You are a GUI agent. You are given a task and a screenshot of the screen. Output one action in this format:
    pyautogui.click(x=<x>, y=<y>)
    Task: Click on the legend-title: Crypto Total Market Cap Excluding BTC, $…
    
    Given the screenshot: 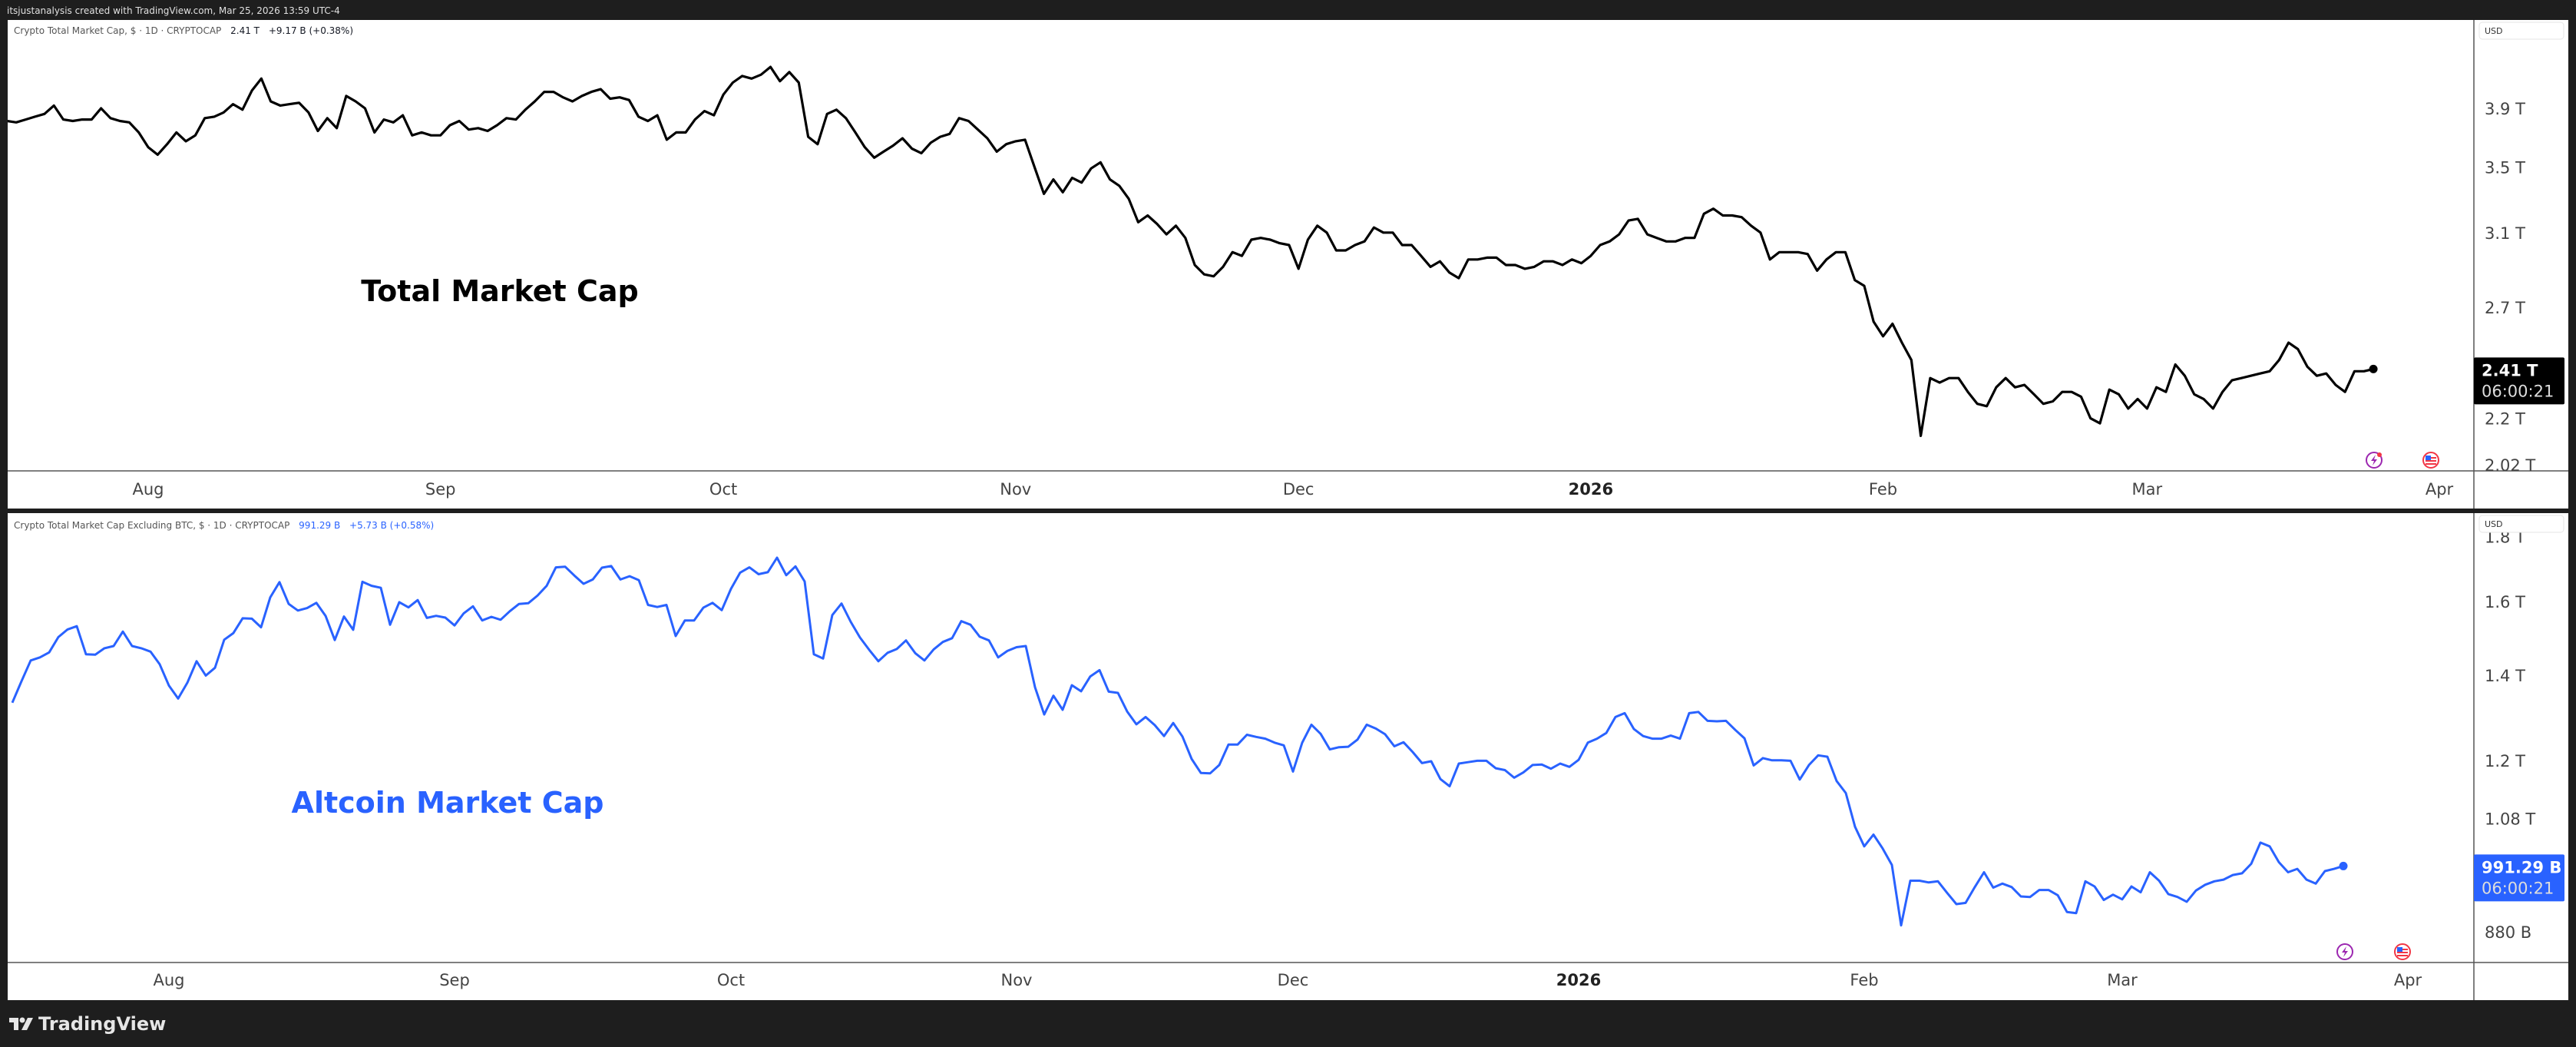 What is the action you would take?
    pyautogui.click(x=224, y=525)
    